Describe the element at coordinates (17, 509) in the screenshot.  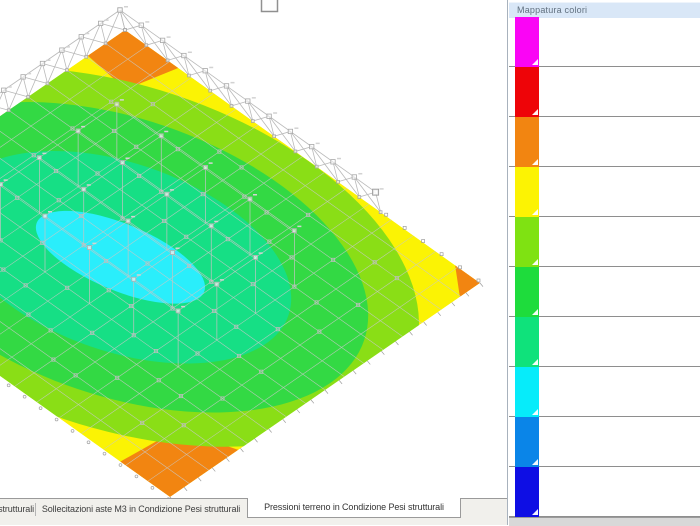
I see `tab-pesi-strutturali-cropped: strutturali` at that location.